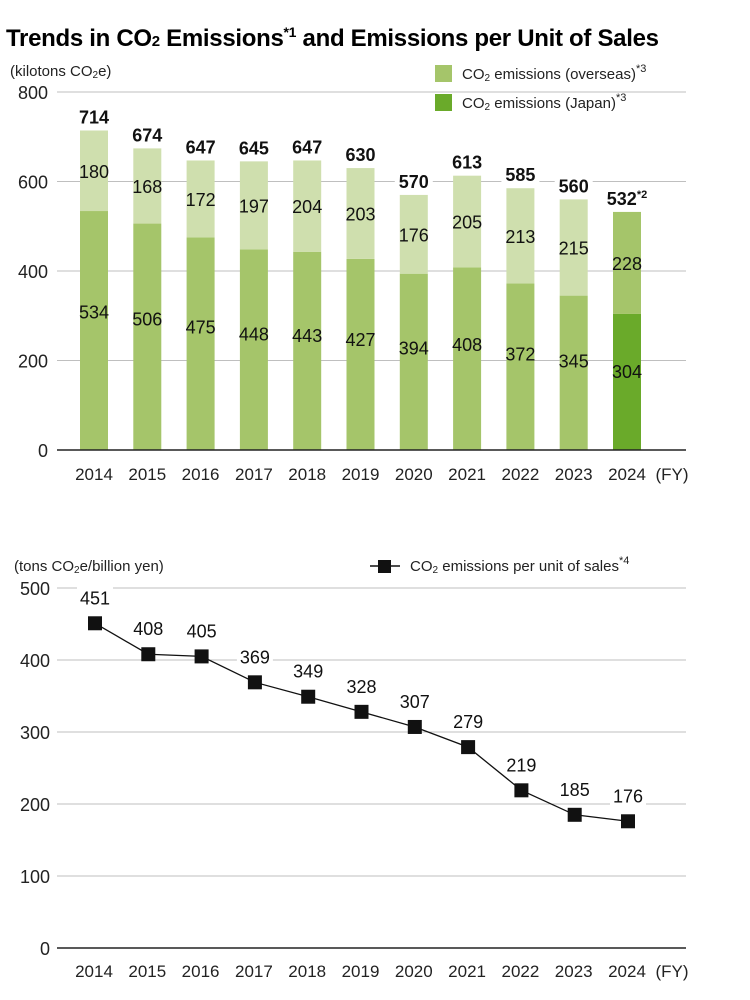 This screenshot has width=750, height=1000. I want to click on segment-value-label: 427, so click(360, 340).